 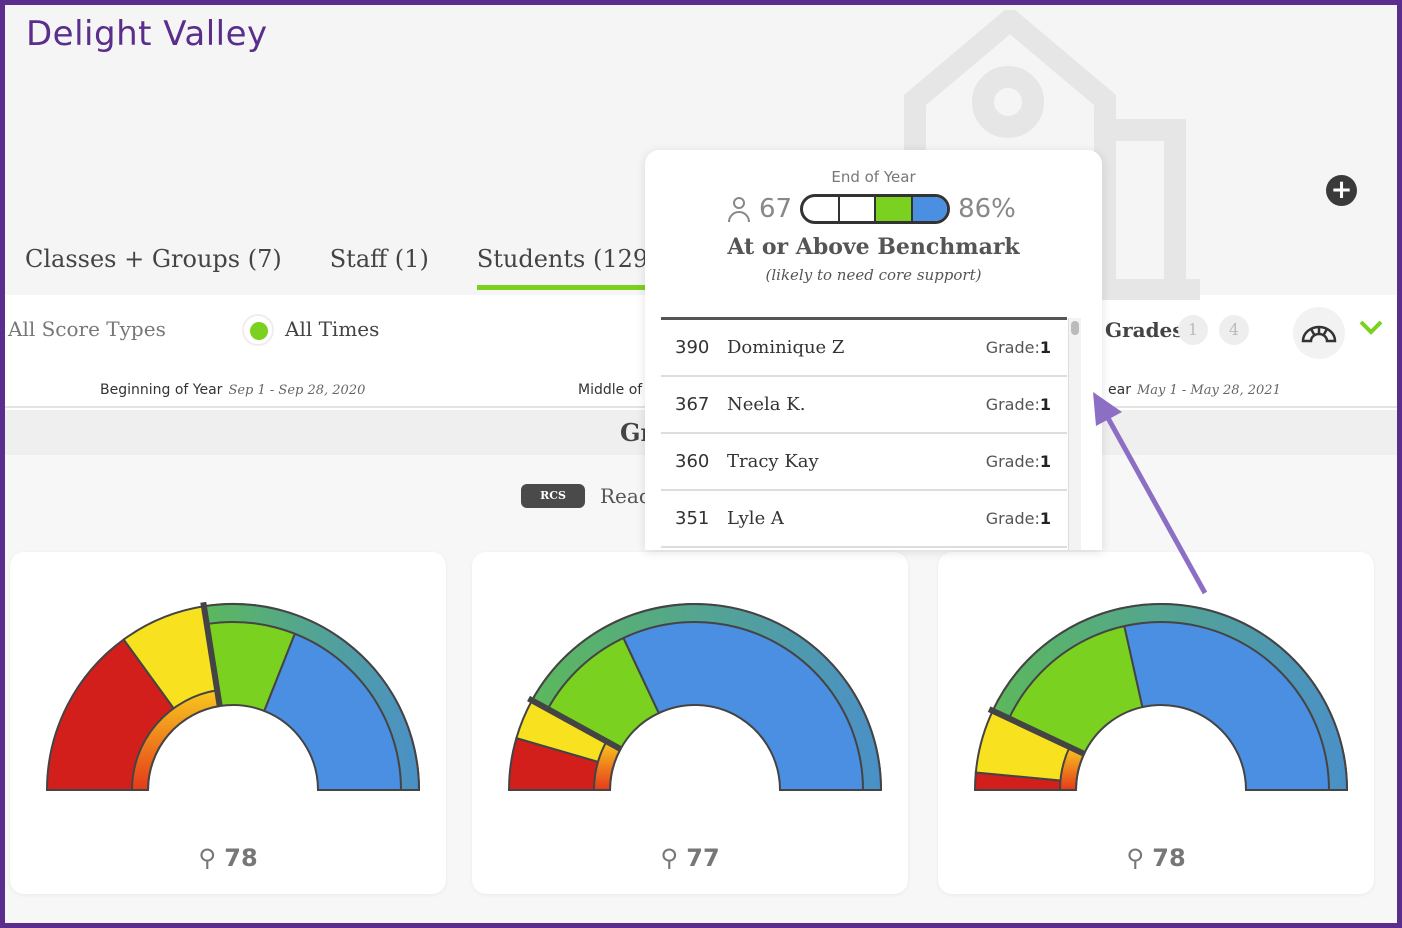 I want to click on popup-summary: 67 86%, so click(x=871, y=209).